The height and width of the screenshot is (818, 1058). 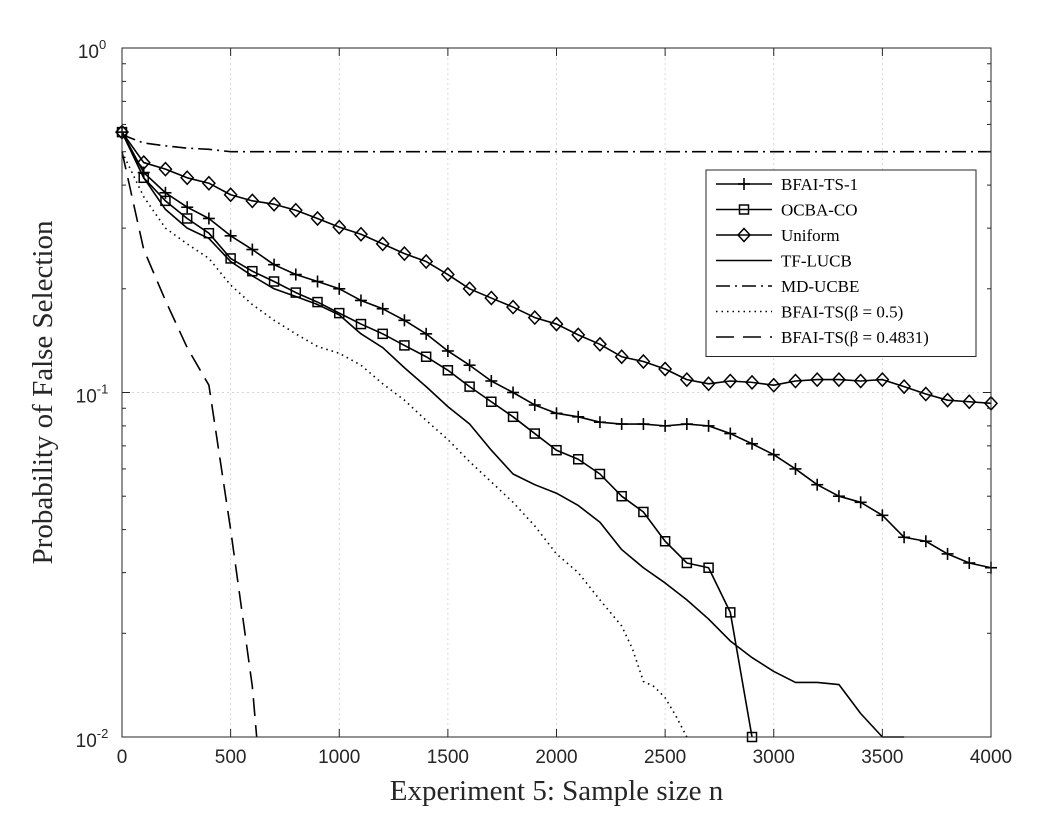 I want to click on legend-box, so click(x=841, y=263).